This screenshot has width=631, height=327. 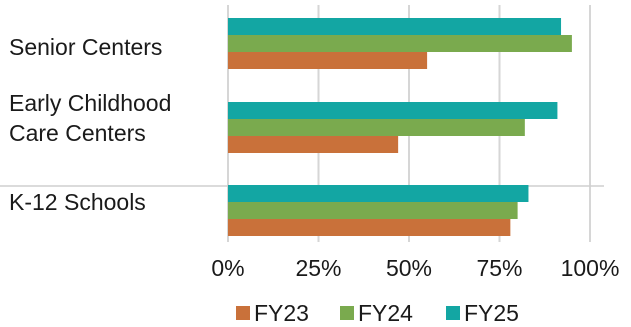 What do you see at coordinates (491, 313) in the screenshot?
I see `legend-label-fy25: FY25` at bounding box center [491, 313].